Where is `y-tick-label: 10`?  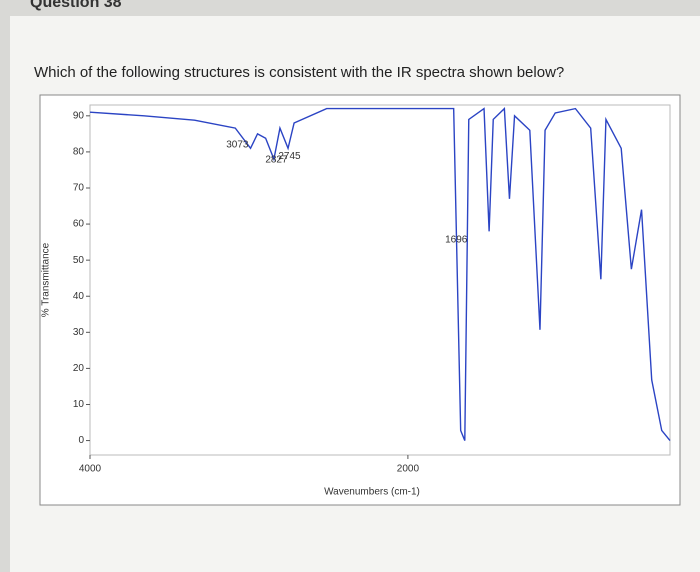 y-tick-label: 10 is located at coordinates (79, 404).